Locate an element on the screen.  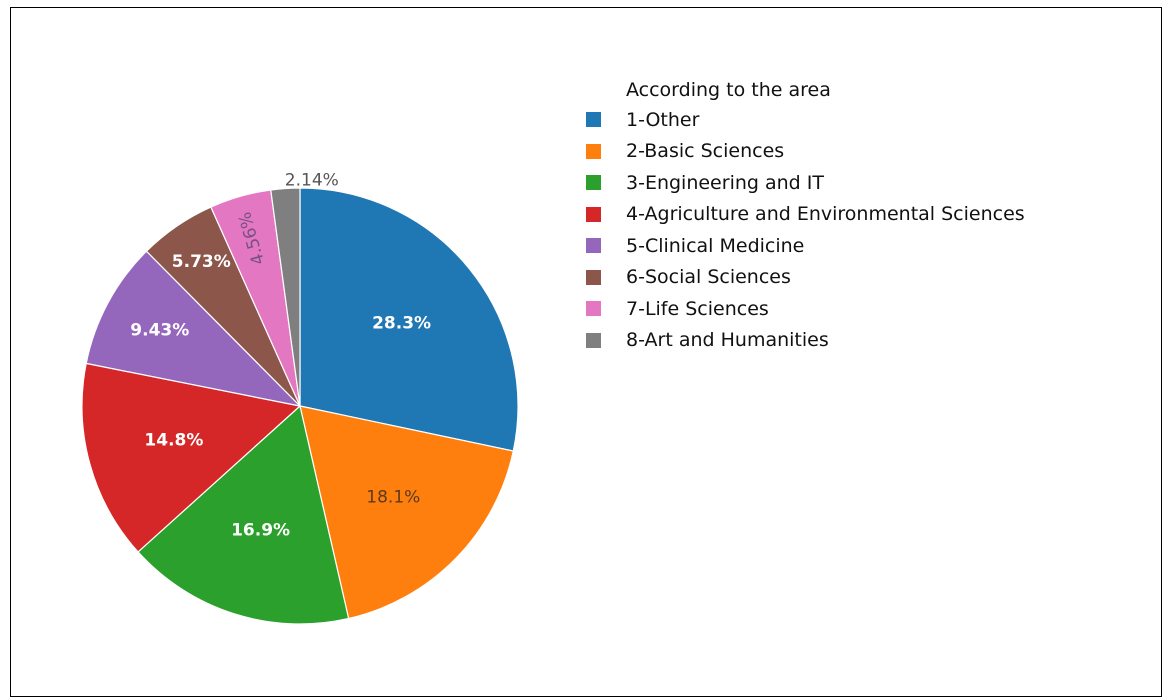
pie-slice-label-1: 28.3% is located at coordinates (401, 324).